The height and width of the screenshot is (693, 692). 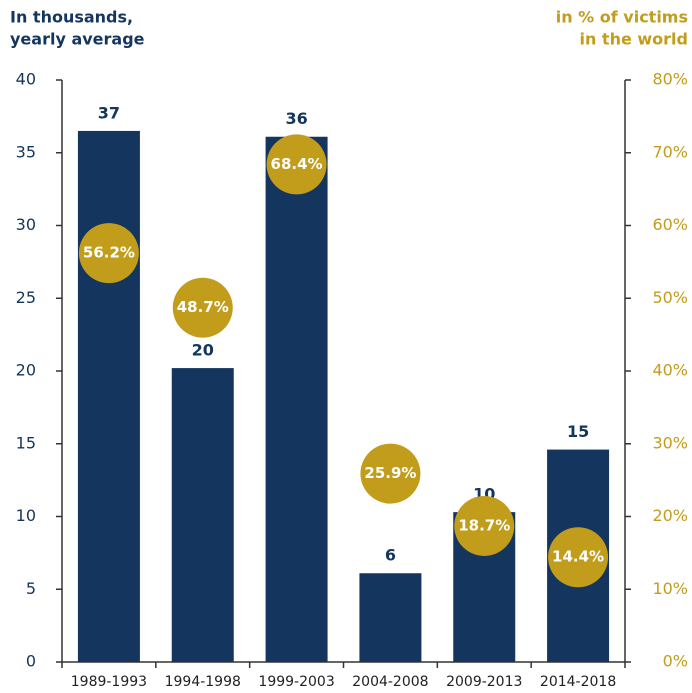 I want to click on y2-axis-title: in % of victims, so click(x=622, y=17).